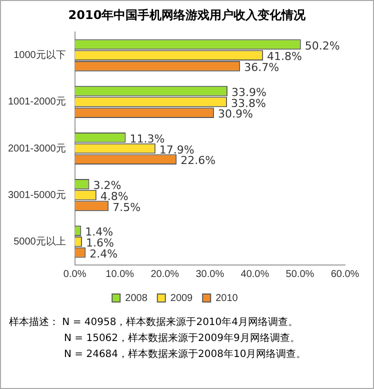 Image resolution: width=374 pixels, height=389 pixels. What do you see at coordinates (99, 232) in the screenshot?
I see `data-label: 1.4%` at bounding box center [99, 232].